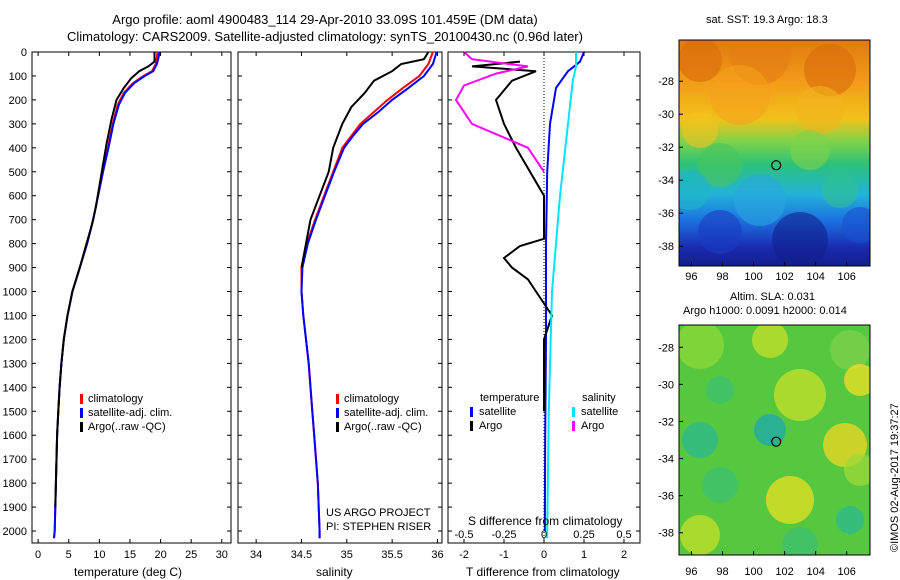 Image resolution: width=900 pixels, height=580 pixels. I want to click on sal-x-tick-label: 35, so click(347, 555).